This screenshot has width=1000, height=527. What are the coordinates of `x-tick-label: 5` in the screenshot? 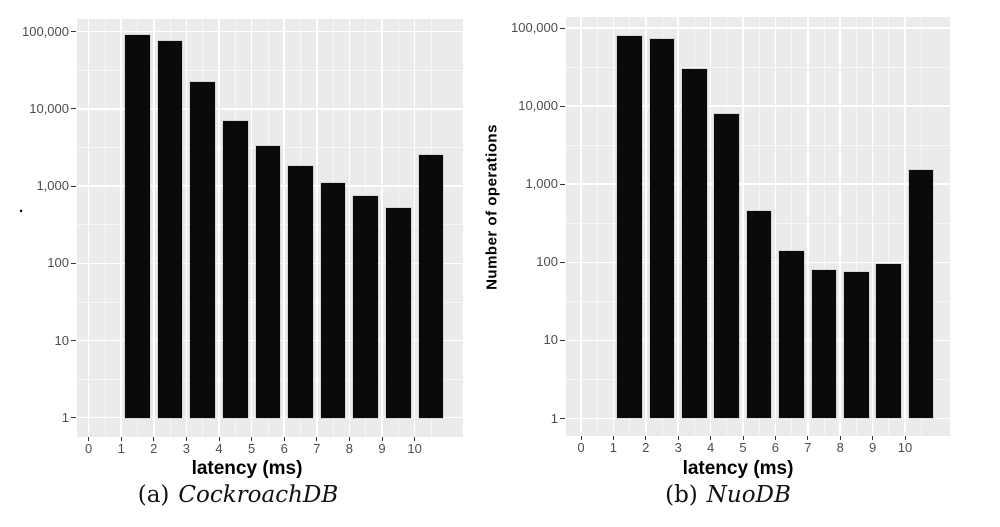 It's located at (251, 448).